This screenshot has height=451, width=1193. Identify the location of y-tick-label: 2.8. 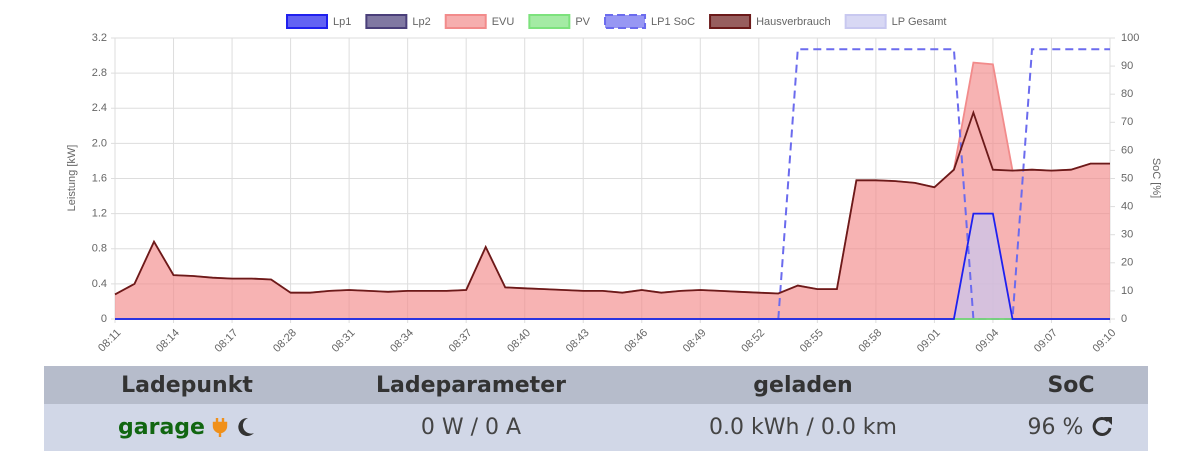
(99, 73).